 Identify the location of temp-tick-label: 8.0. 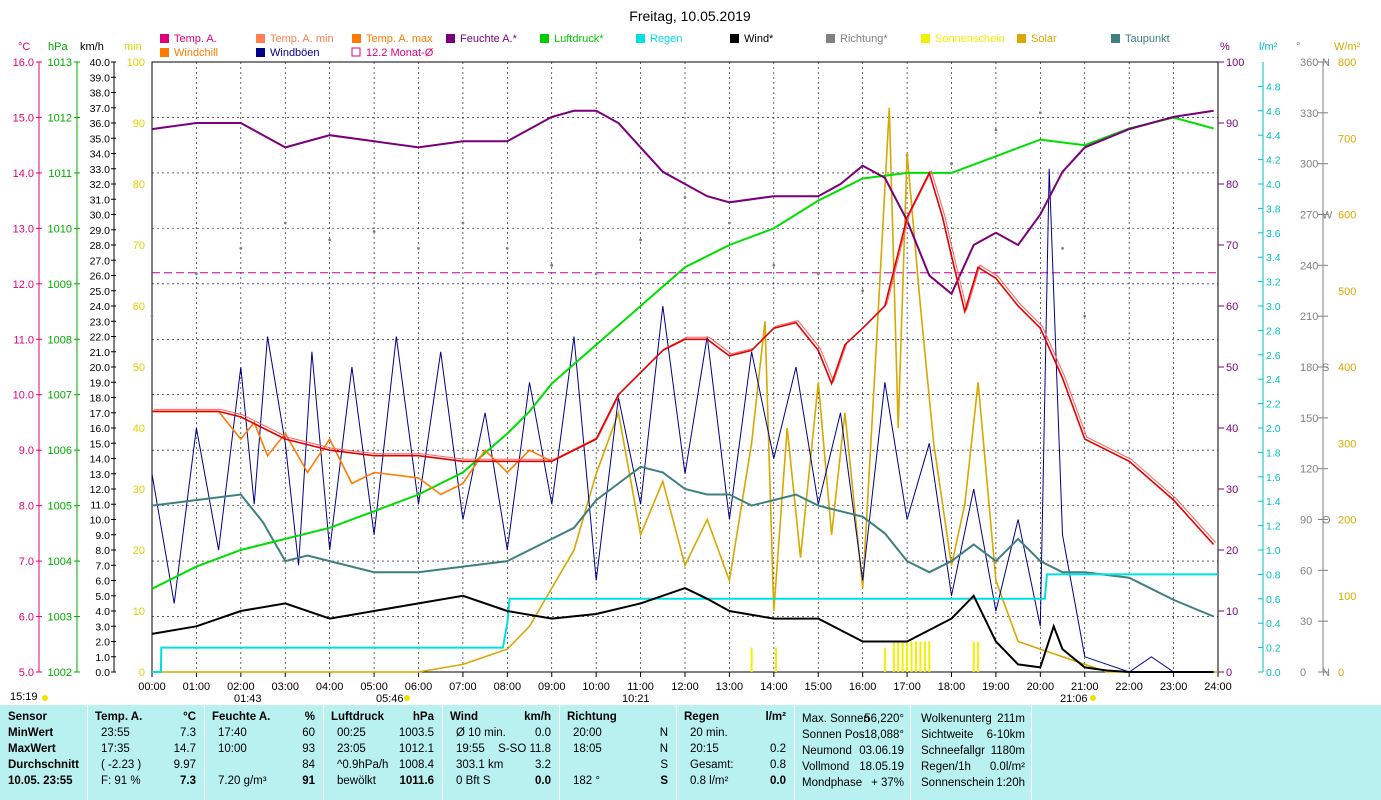
(26, 507).